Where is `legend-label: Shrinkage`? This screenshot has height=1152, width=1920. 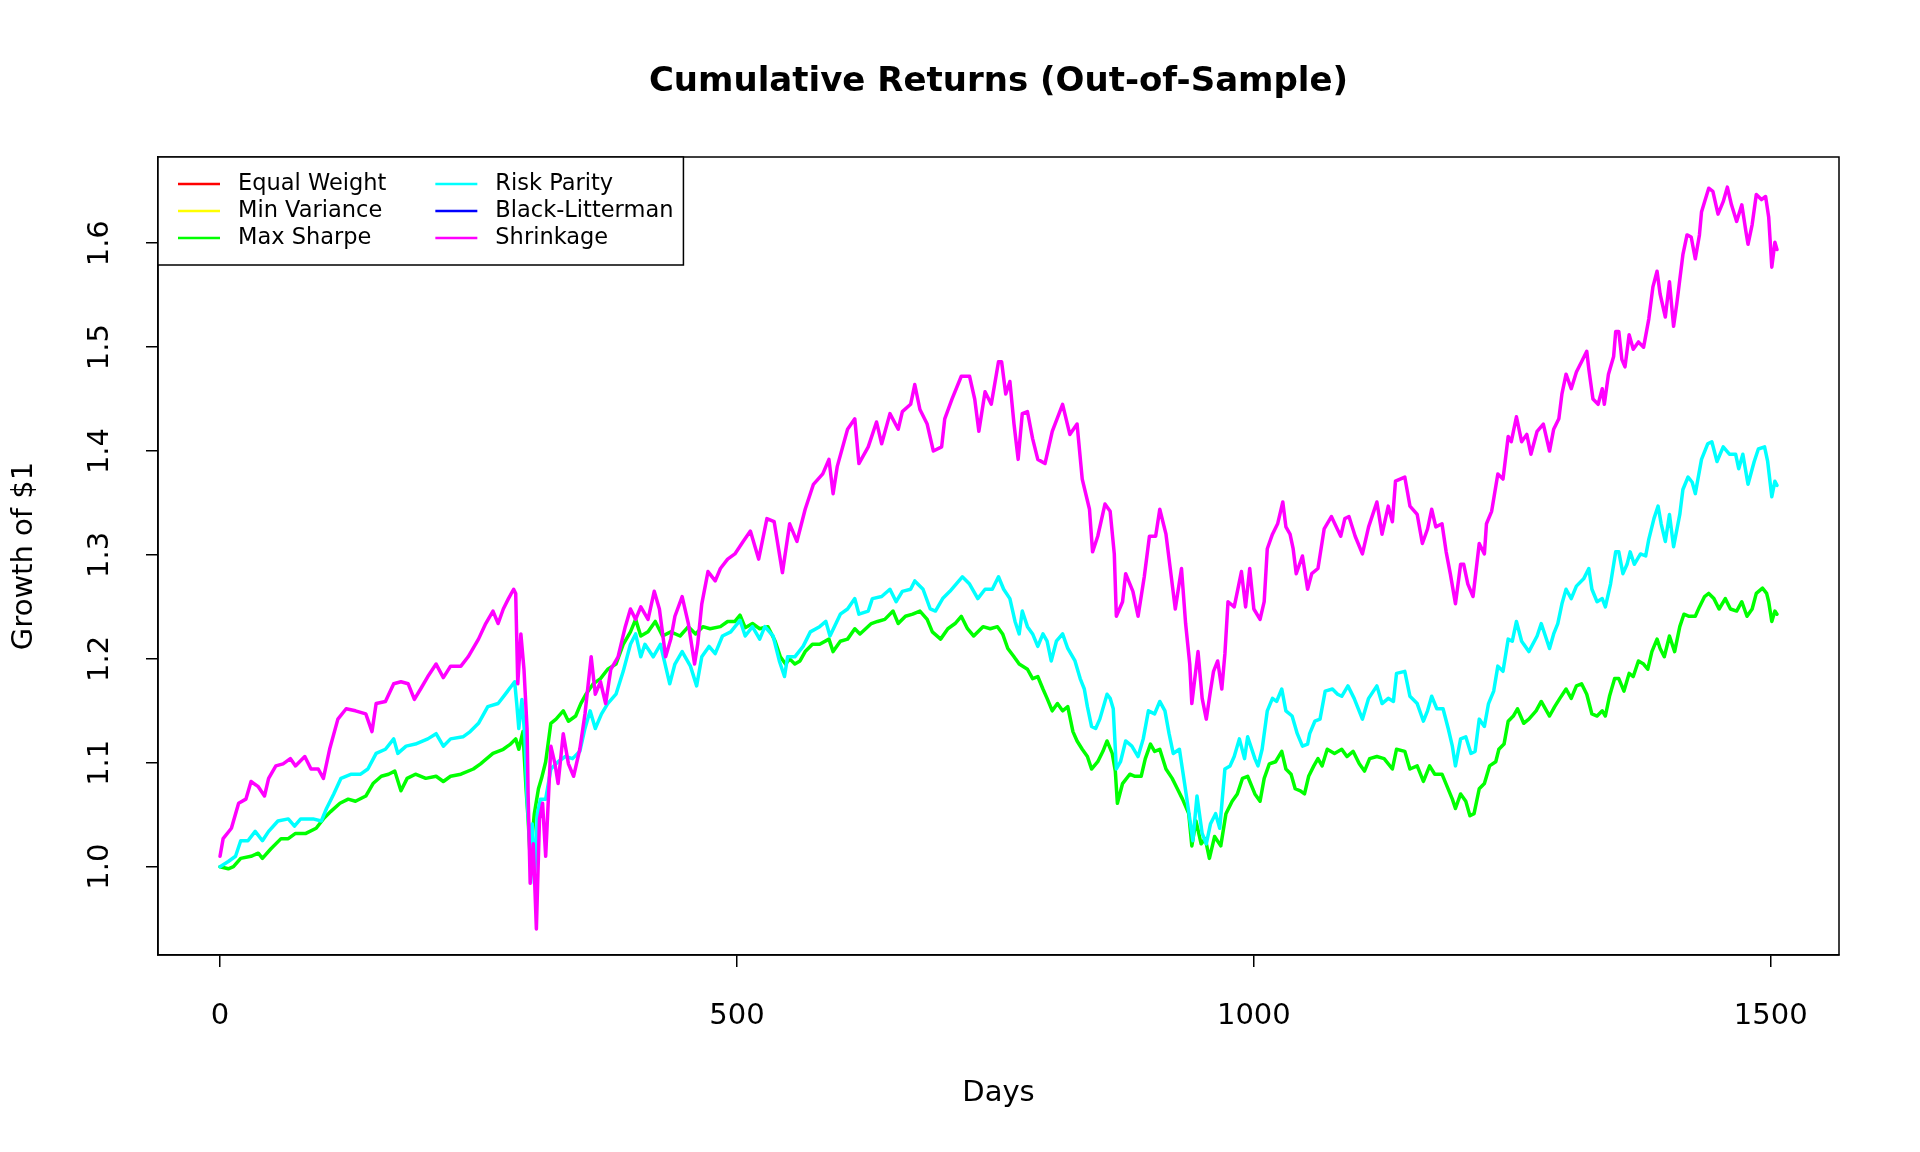 legend-label: Shrinkage is located at coordinates (552, 235).